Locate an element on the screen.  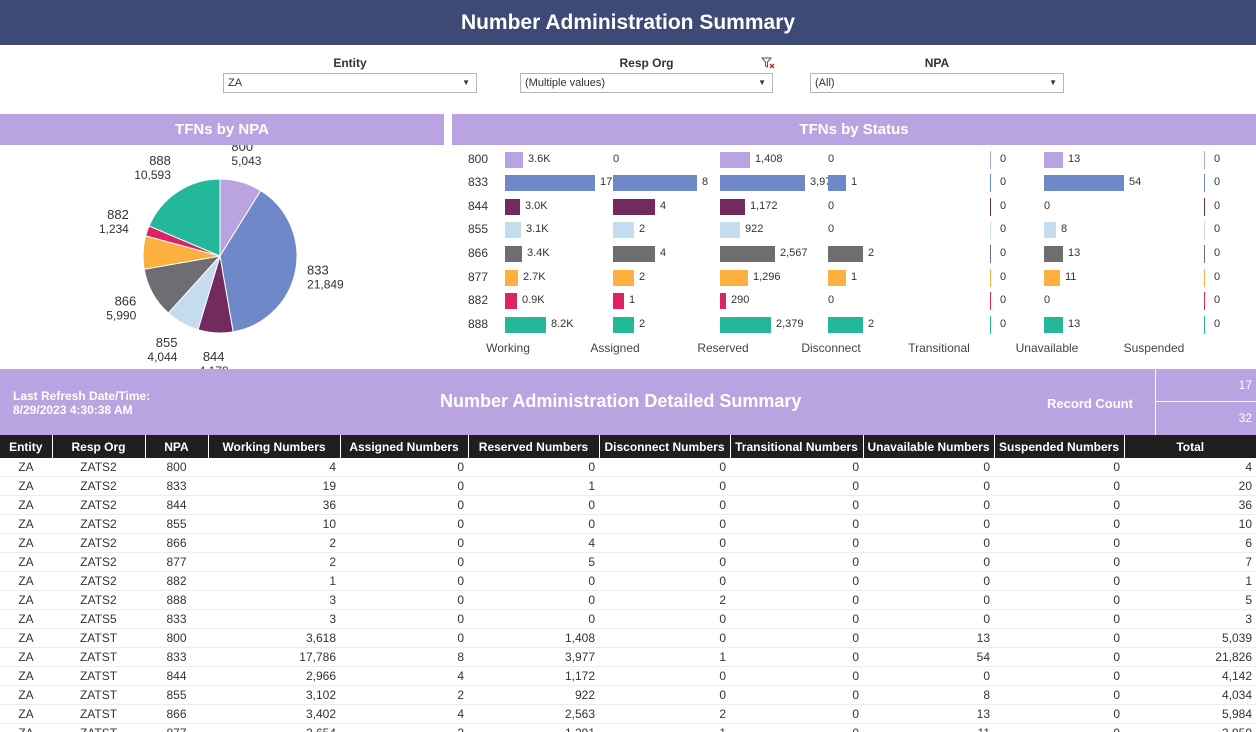
column-header: Entity is located at coordinates (26, 446).